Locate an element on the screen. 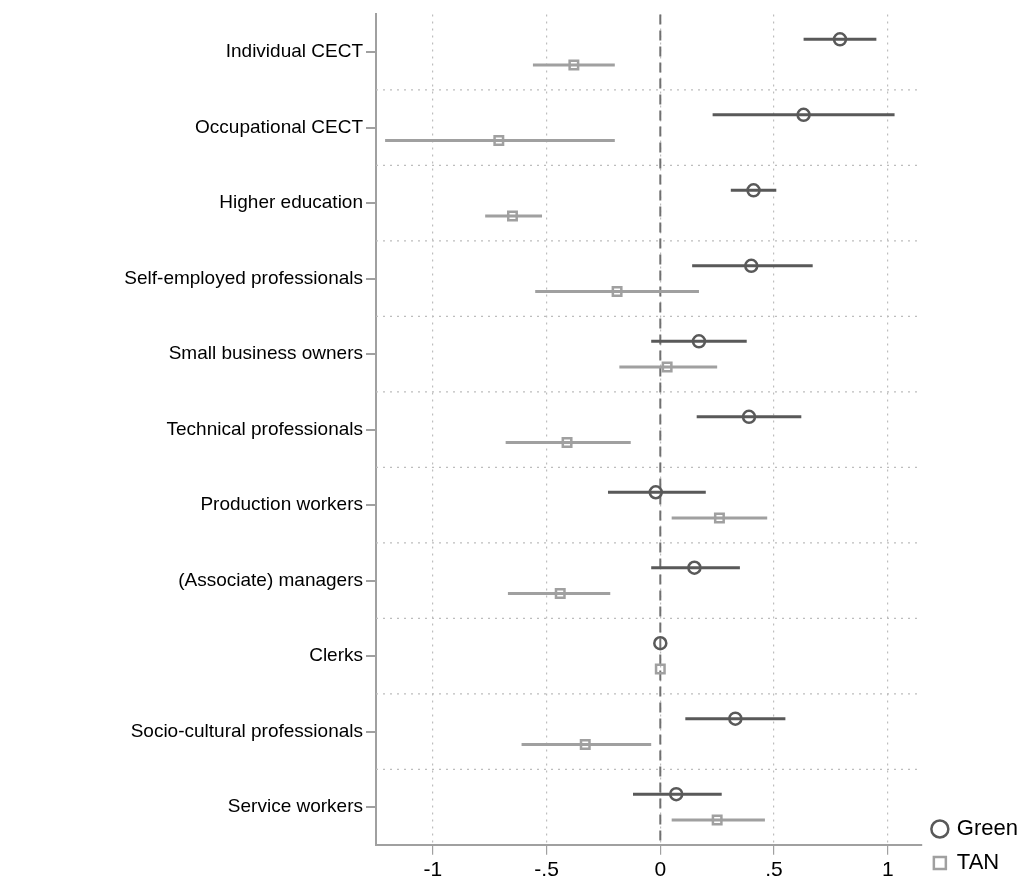 The width and height of the screenshot is (1034, 892). legend-label: Green is located at coordinates (987, 828).